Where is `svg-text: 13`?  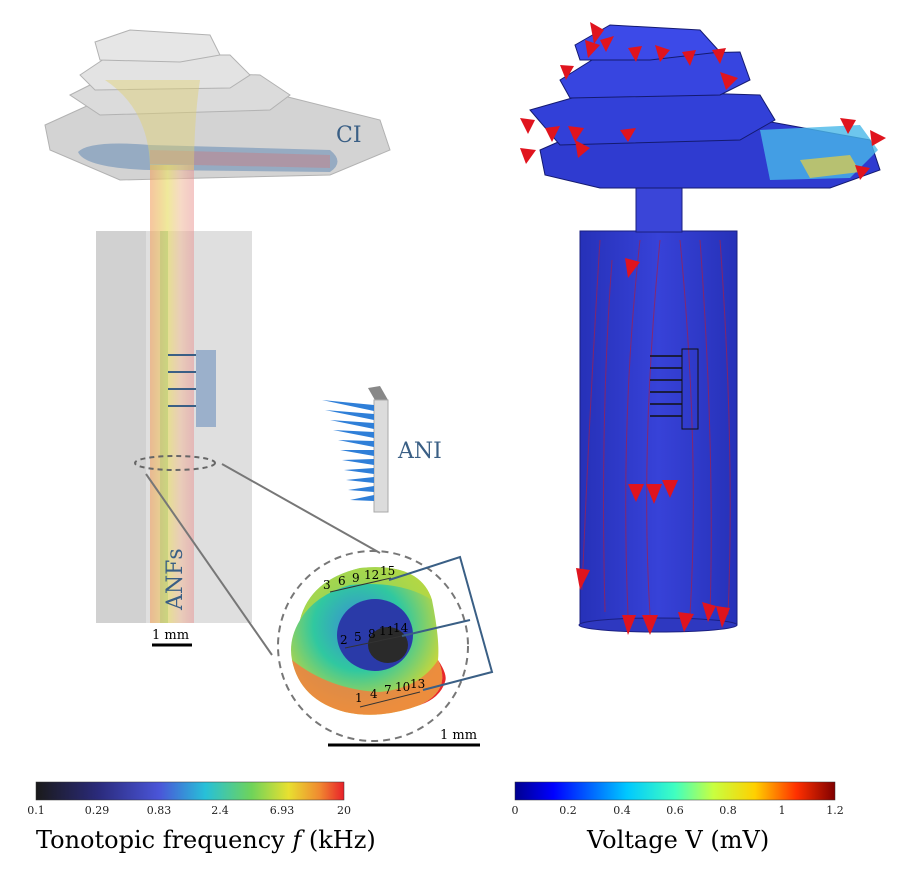
svg-text: 13 is located at coordinates (417, 684).